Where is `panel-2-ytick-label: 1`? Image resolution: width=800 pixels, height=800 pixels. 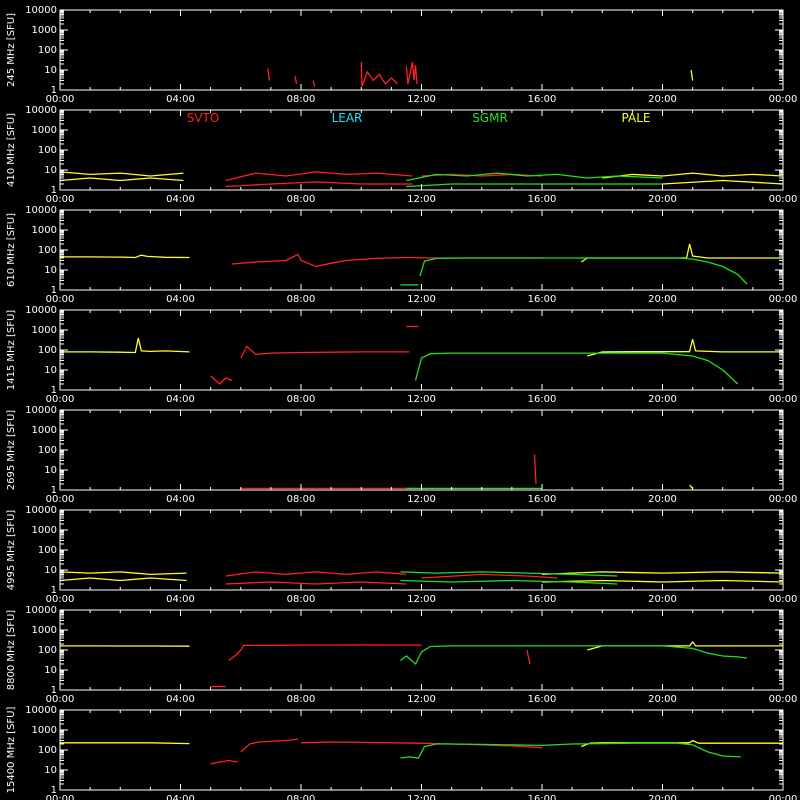
panel-2-ytick-label: 1 is located at coordinates (54, 190).